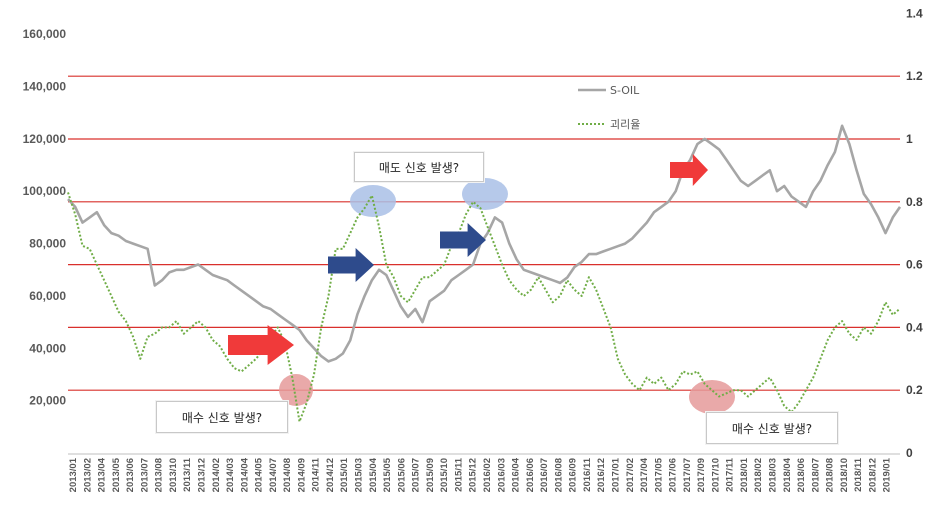  What do you see at coordinates (273, 475) in the screenshot?
I see `x-tick-label: 2014/07` at bounding box center [273, 475].